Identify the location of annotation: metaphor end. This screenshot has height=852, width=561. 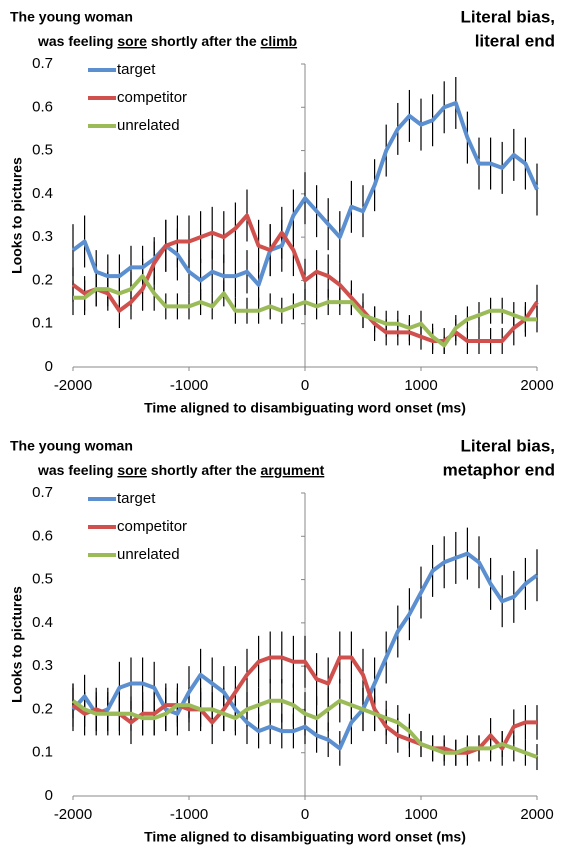
(499, 469).